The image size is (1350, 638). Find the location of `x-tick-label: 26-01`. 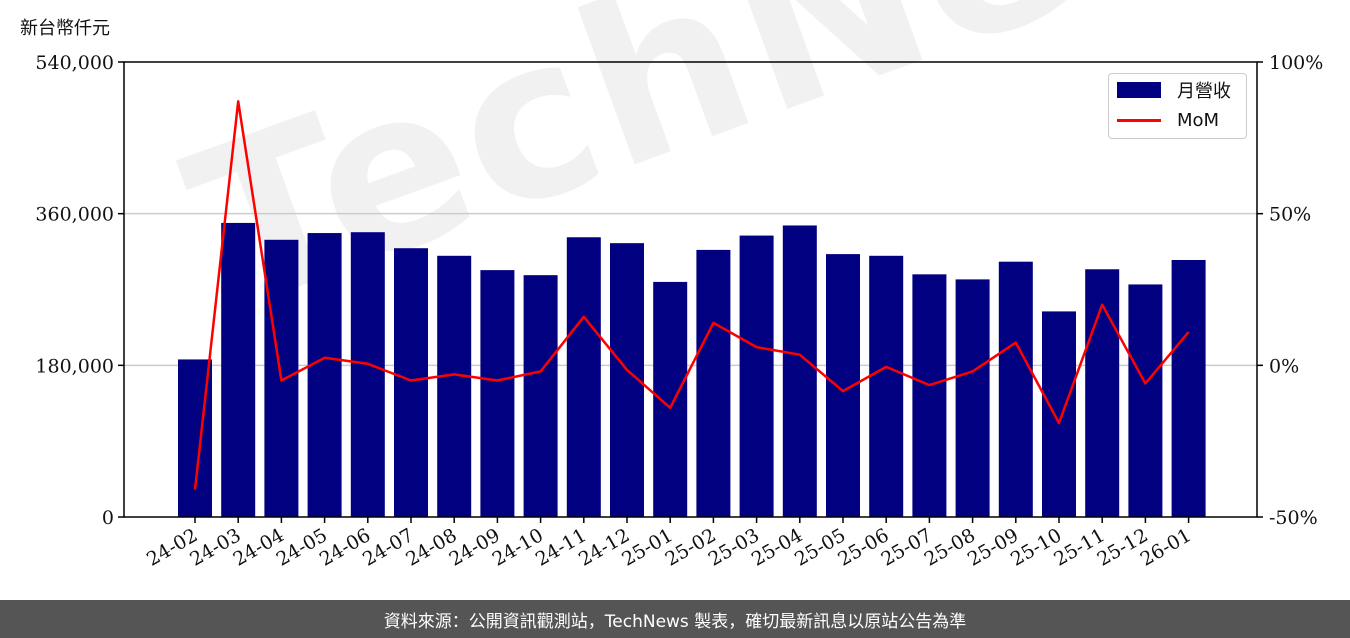

x-tick-label: 26-01 is located at coordinates (1166, 547).